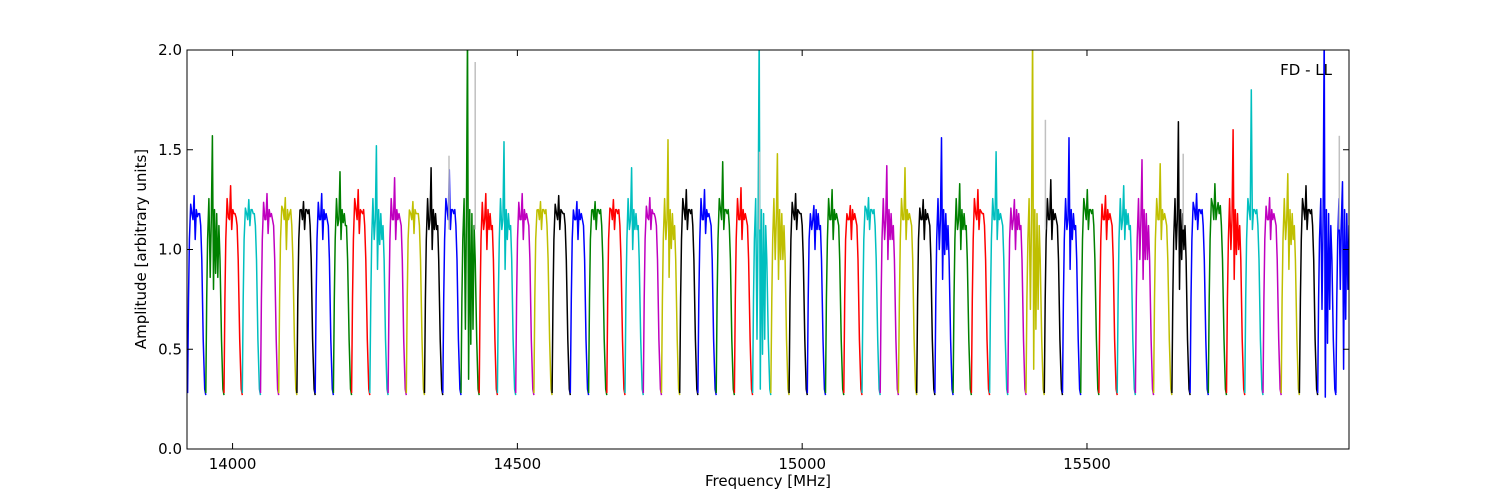 This screenshot has height=504, width=1500. What do you see at coordinates (518, 464) in the screenshot?
I see `x-tick-label: 14500` at bounding box center [518, 464].